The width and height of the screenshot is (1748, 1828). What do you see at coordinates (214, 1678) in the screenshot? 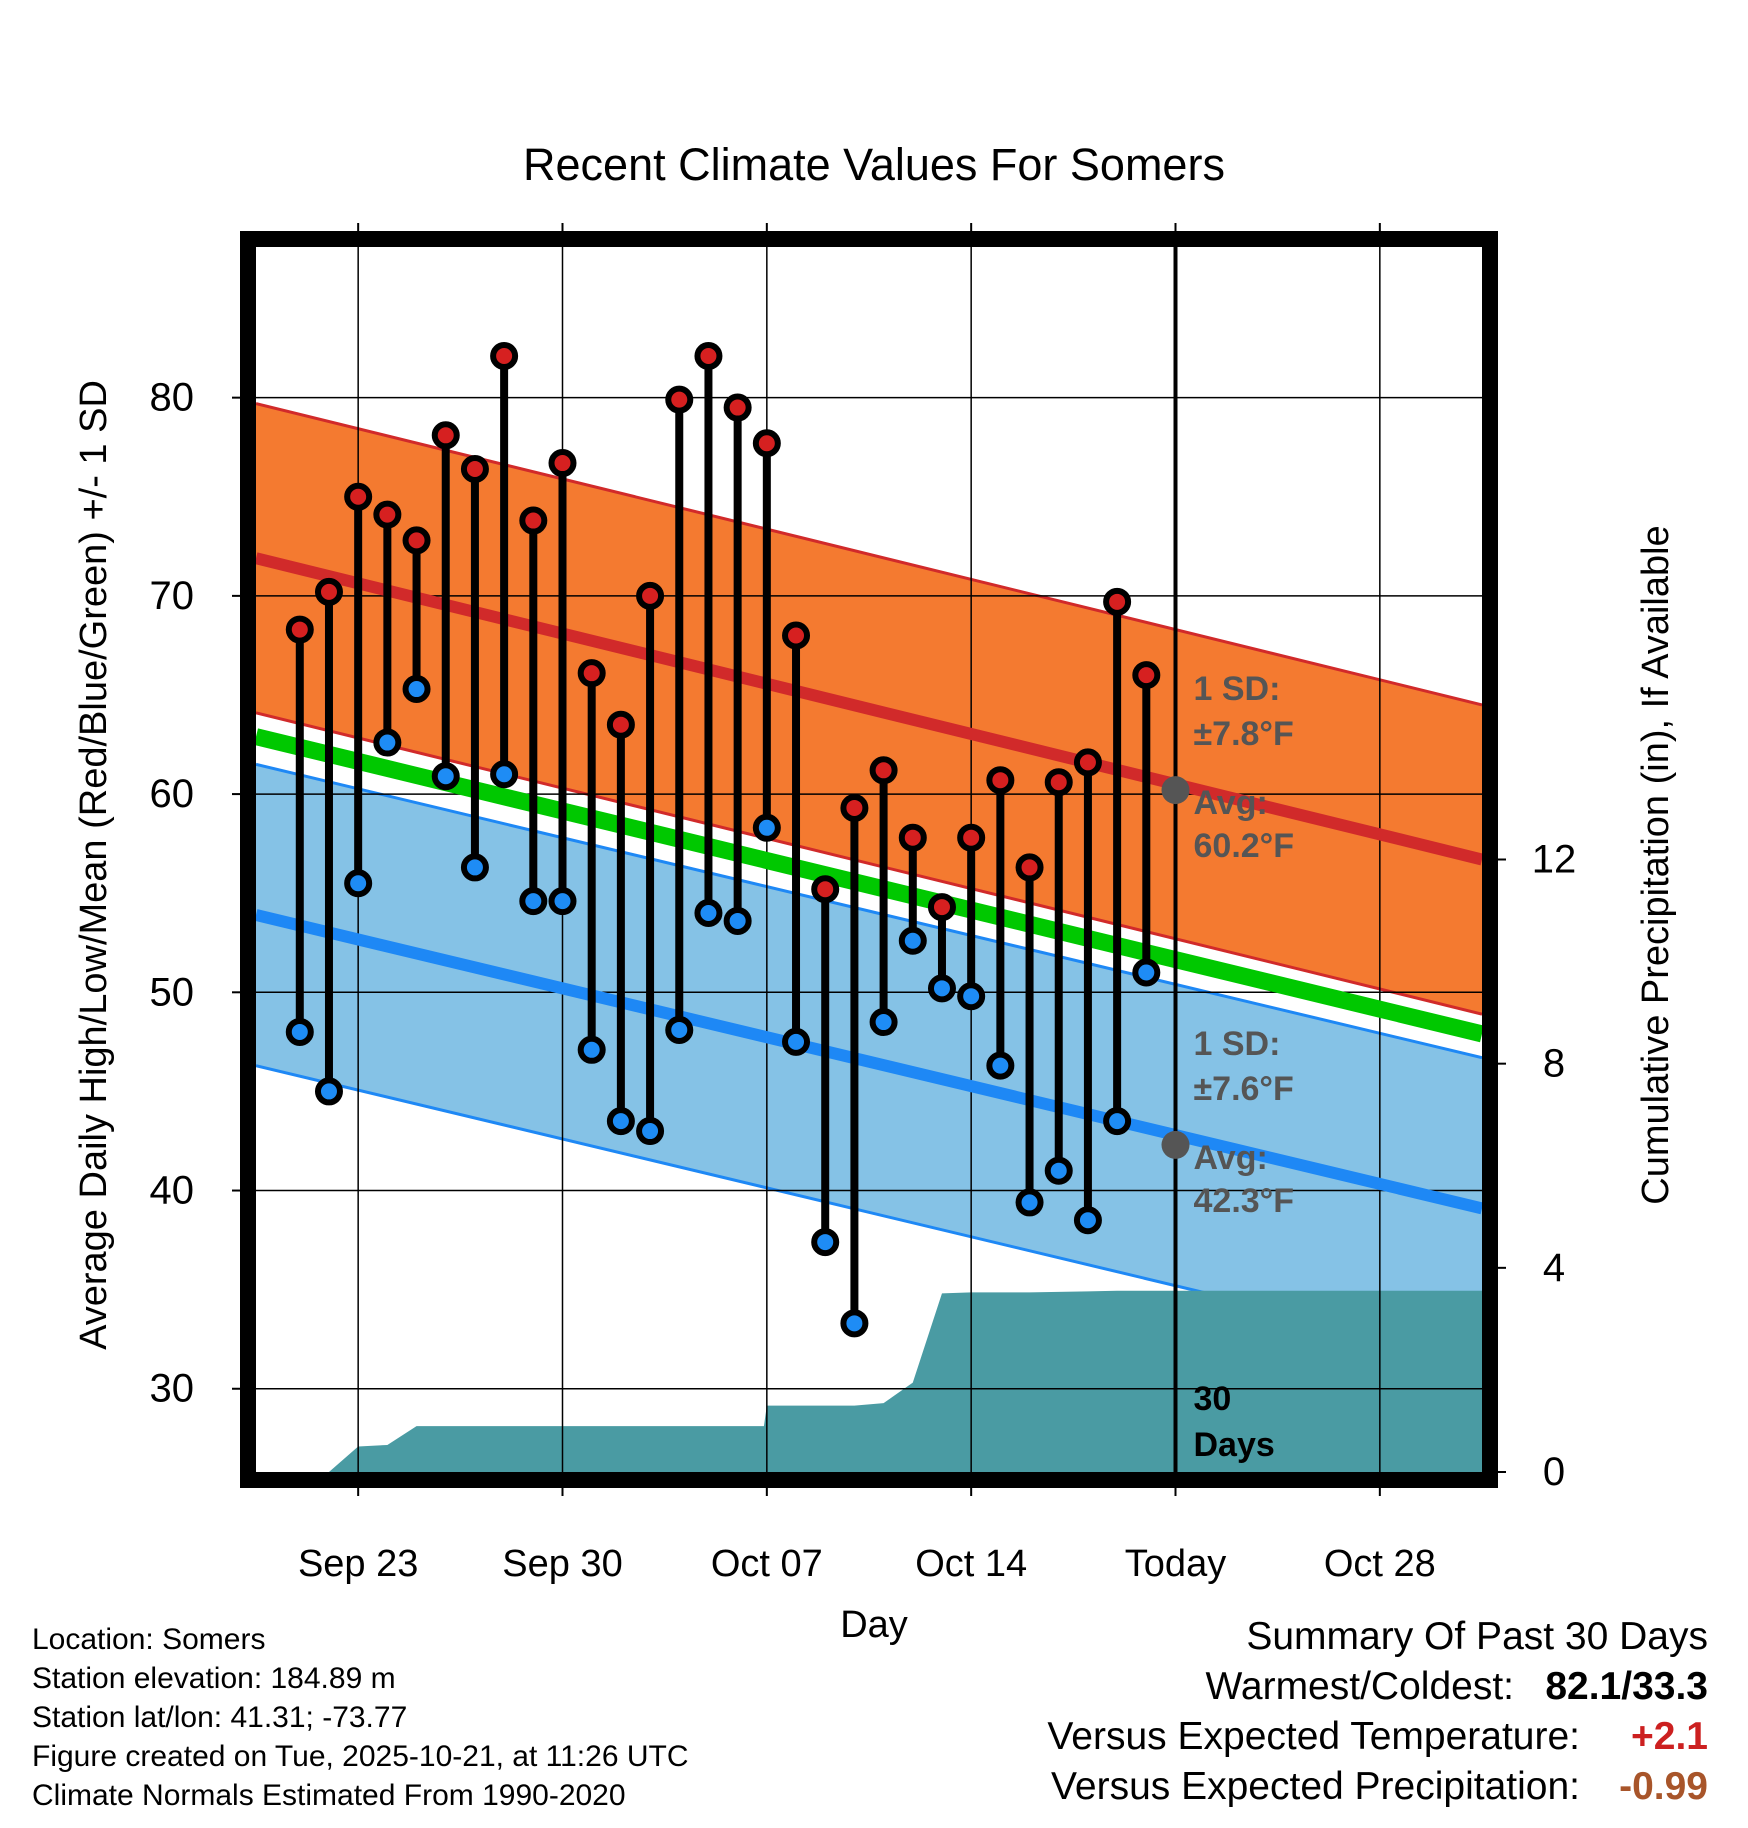
I see `station-elevation: Station elevation: 184.89 m` at bounding box center [214, 1678].